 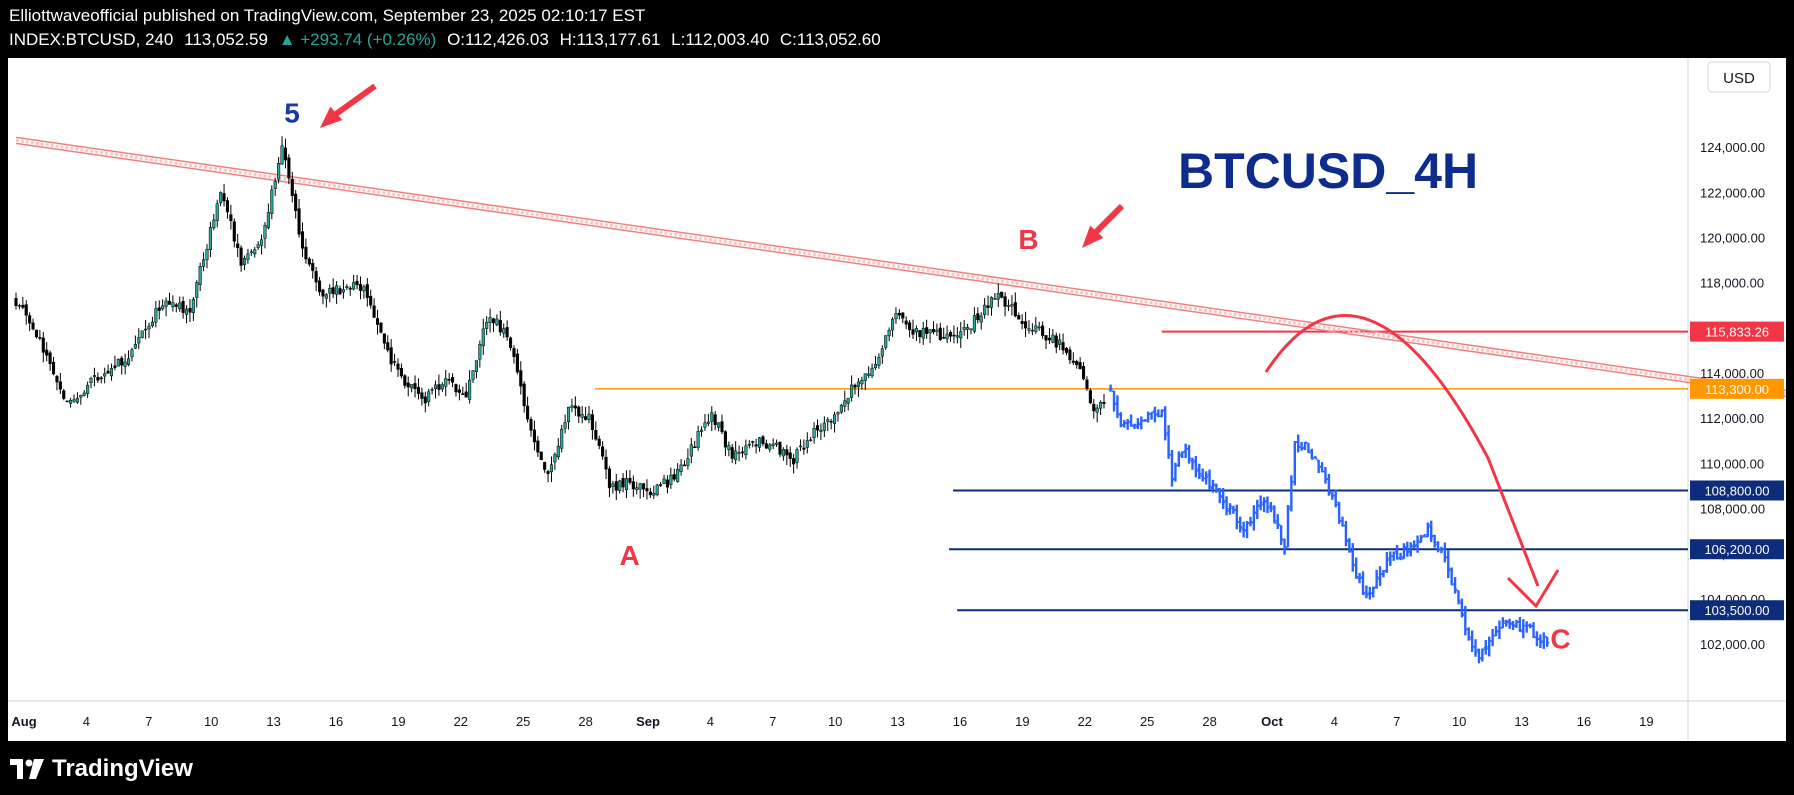 I want to click on y-tick-label: 102,000.00, so click(x=1732, y=644).